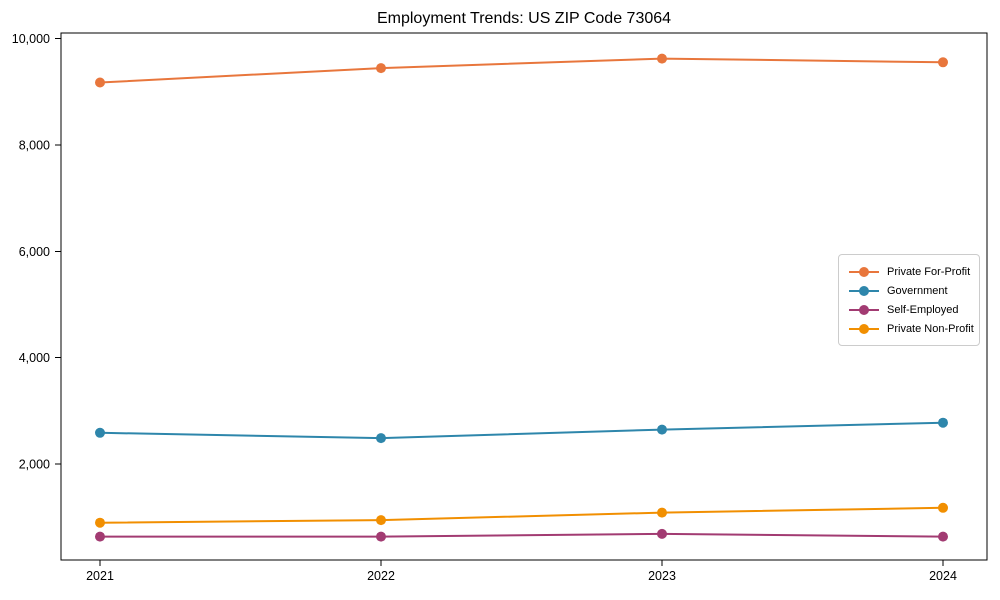 This screenshot has width=1000, height=600. I want to click on legend-item-self-employed: Self-Employed, so click(909, 309).